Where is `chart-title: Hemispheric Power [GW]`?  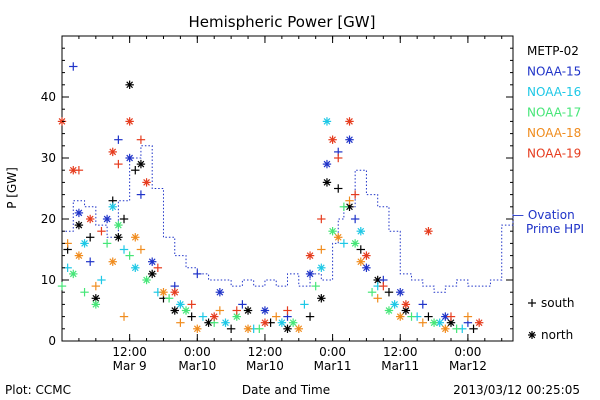 chart-title: Hemispheric Power [GW] is located at coordinates (282, 22).